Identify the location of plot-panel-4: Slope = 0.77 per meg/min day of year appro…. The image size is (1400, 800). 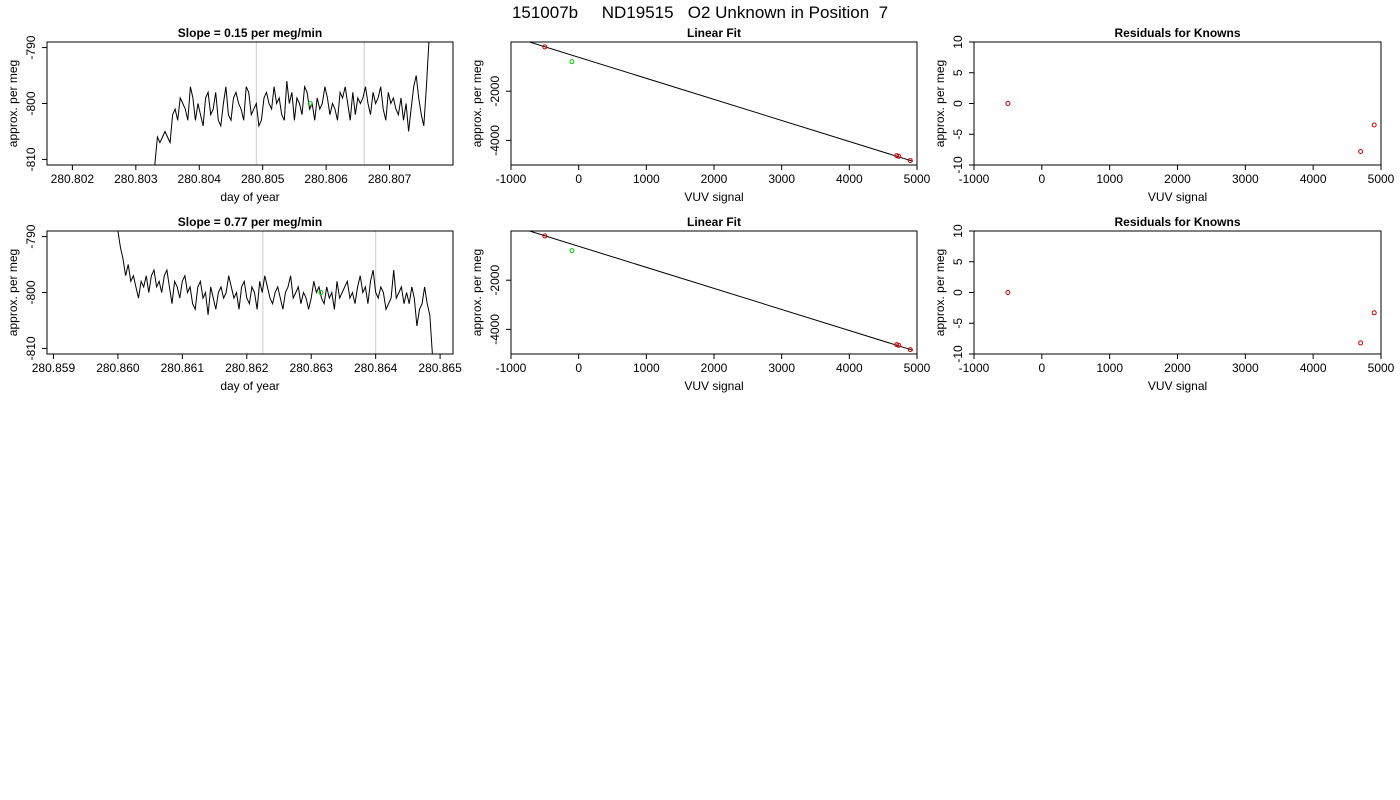
(234, 304).